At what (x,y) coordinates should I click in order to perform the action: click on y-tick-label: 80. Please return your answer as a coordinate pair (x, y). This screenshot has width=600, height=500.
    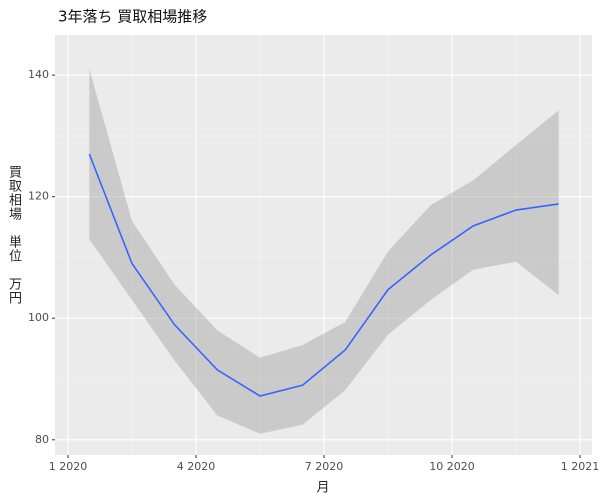
    Looking at the image, I should click on (42, 439).